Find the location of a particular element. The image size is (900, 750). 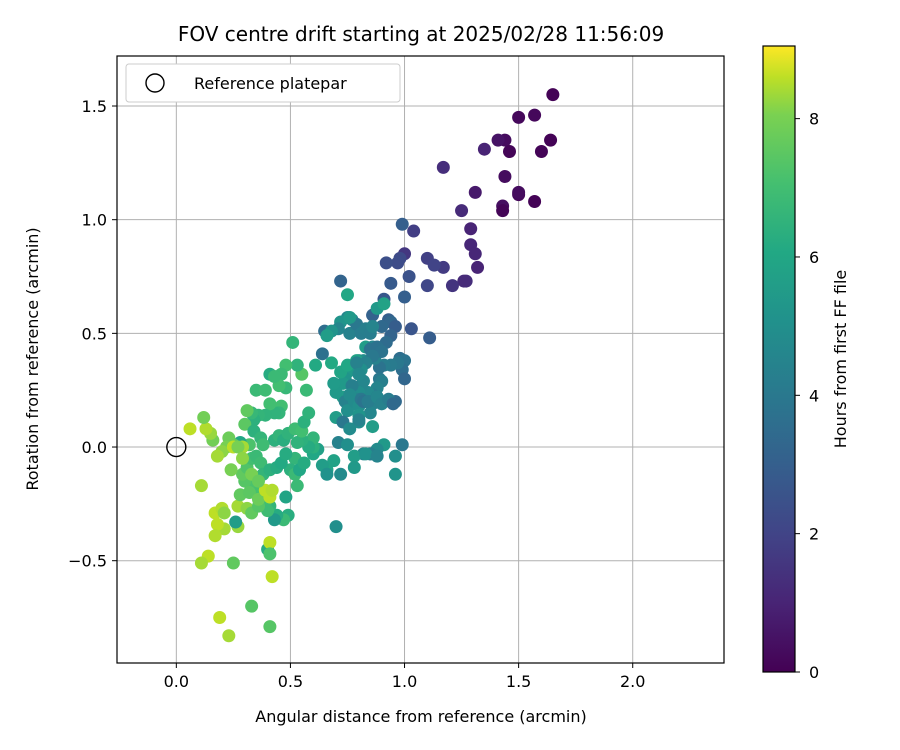

legend-box is located at coordinates (263, 83).